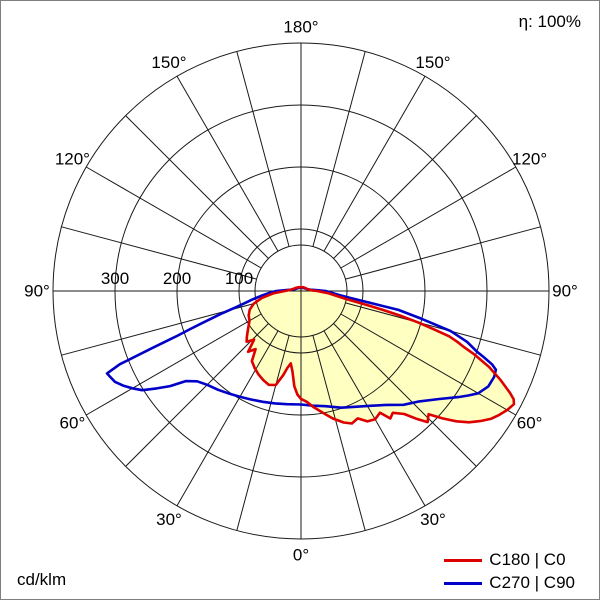 The height and width of the screenshot is (600, 600). What do you see at coordinates (42, 579) in the screenshot?
I see `unit-label: cd/klm` at bounding box center [42, 579].